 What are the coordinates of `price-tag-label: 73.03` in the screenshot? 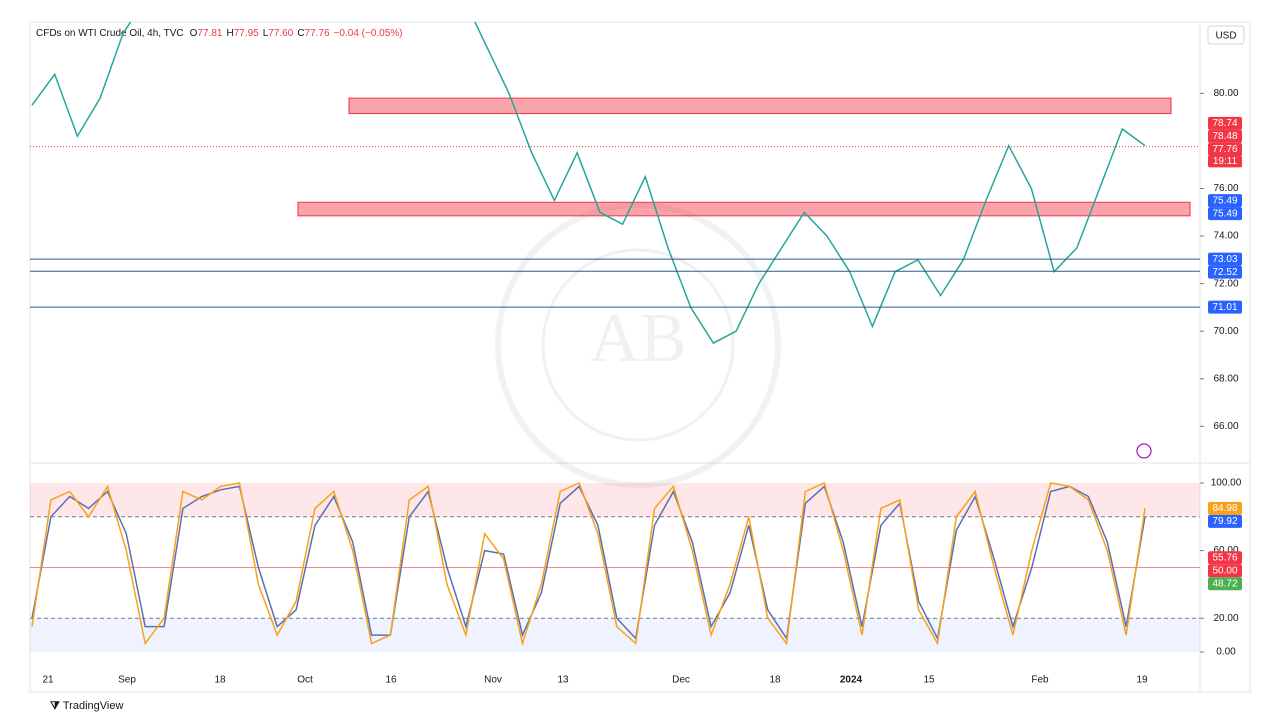 It's located at (1224, 259).